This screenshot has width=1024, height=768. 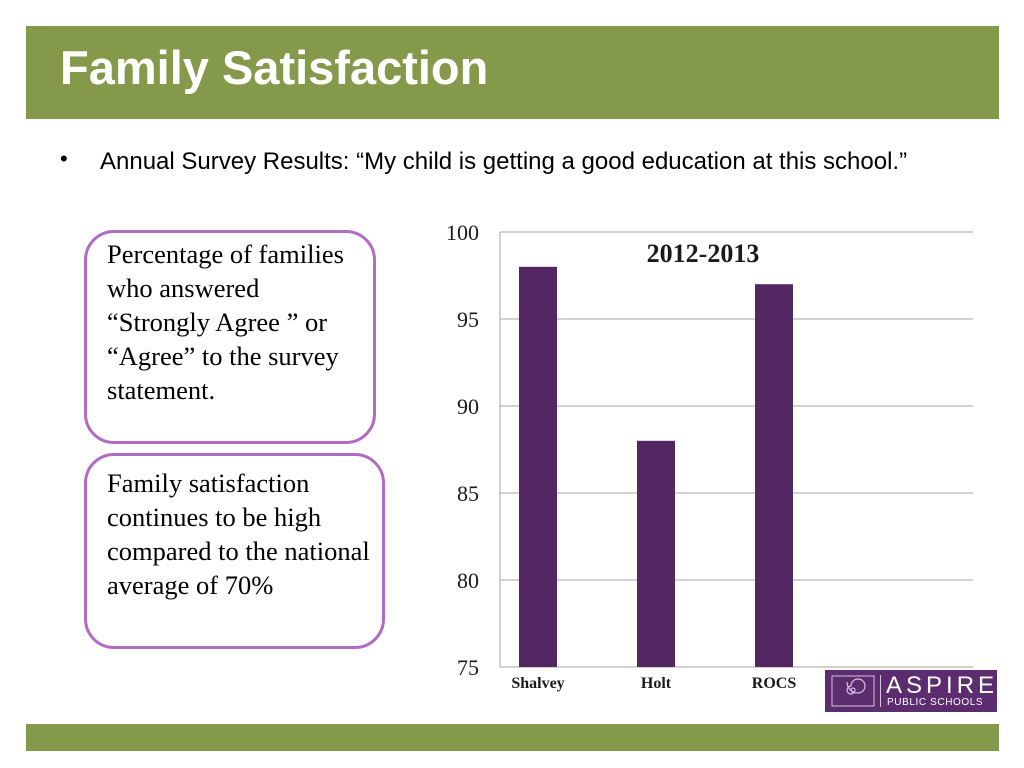 What do you see at coordinates (703, 253) in the screenshot?
I see `chart-title: 2012-2013` at bounding box center [703, 253].